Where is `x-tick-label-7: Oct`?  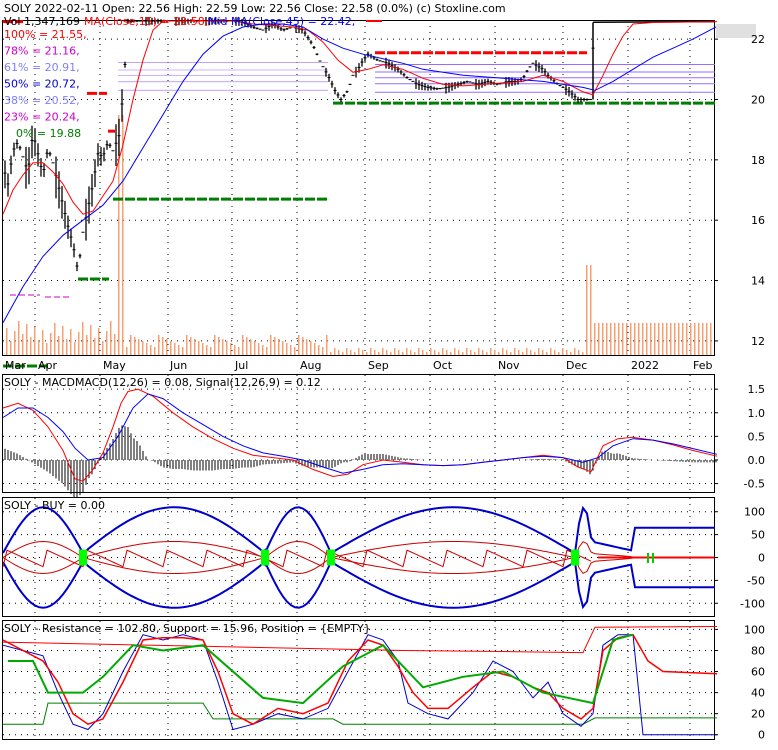 x-tick-label-7: Oct is located at coordinates (443, 365).